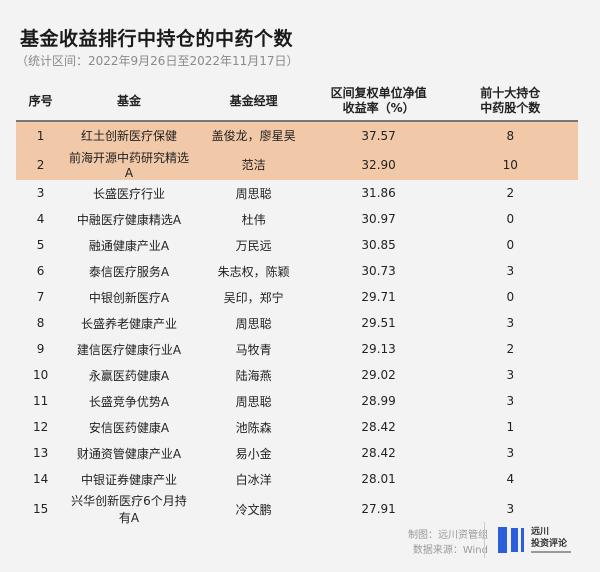  Describe the element at coordinates (448, 543) in the screenshot. I see `footer-credits: 制图：远川资管组 数据来源：Wind` at that location.